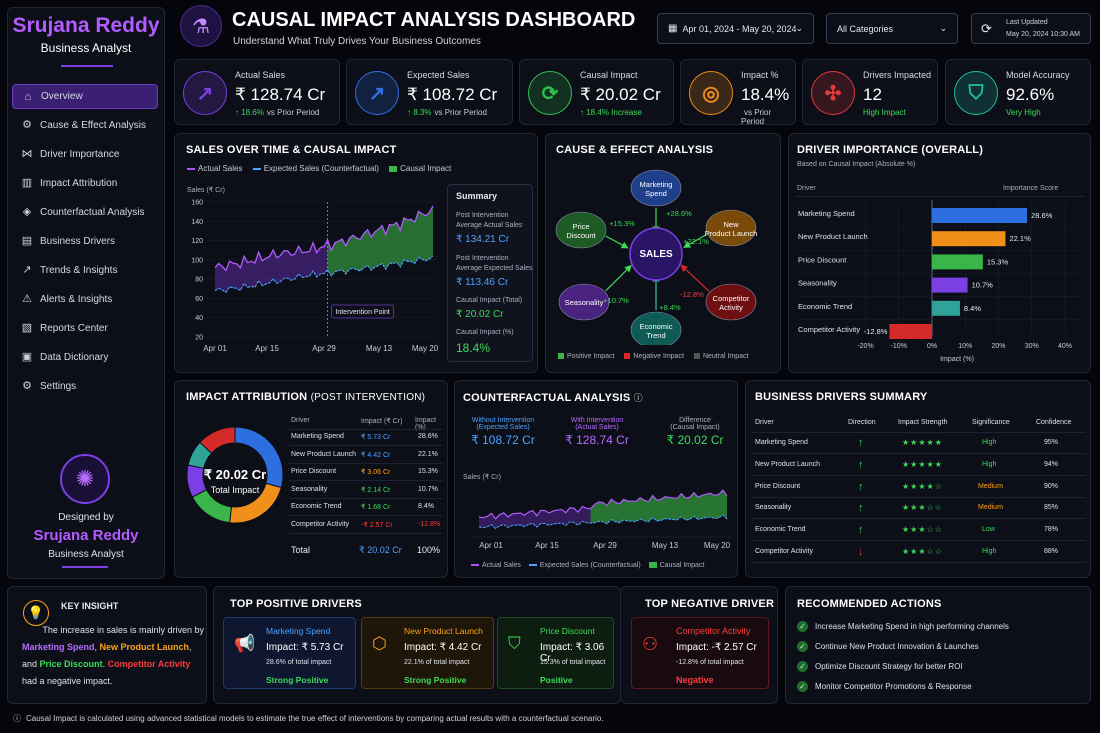  What do you see at coordinates (787, 464) in the screenshot?
I see `bd-row-driver: New Product Launch` at bounding box center [787, 464].